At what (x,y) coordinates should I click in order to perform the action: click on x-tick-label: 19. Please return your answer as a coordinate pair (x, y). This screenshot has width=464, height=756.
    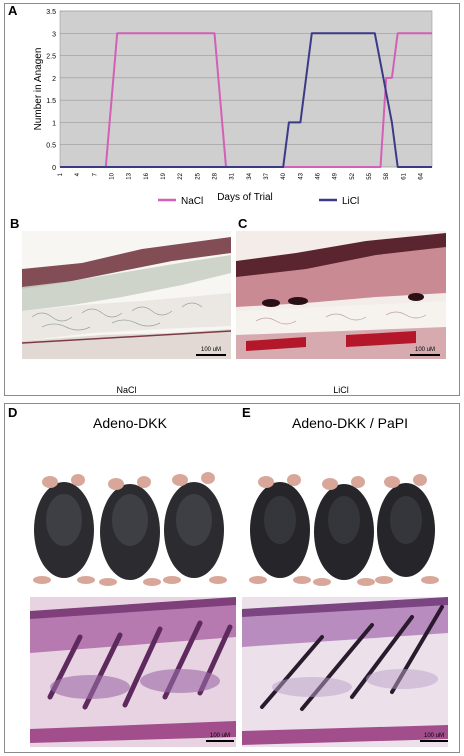
    Looking at the image, I should click on (164, 175).